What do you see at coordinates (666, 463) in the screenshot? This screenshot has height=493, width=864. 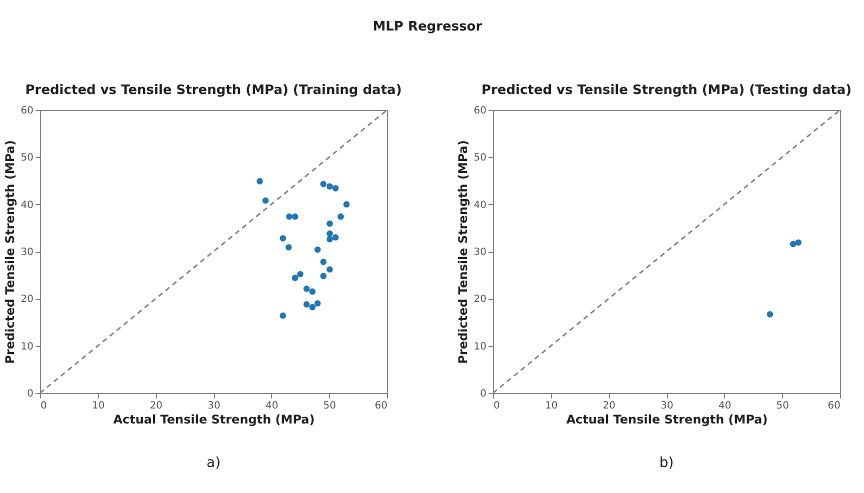 I see `text: b)` at bounding box center [666, 463].